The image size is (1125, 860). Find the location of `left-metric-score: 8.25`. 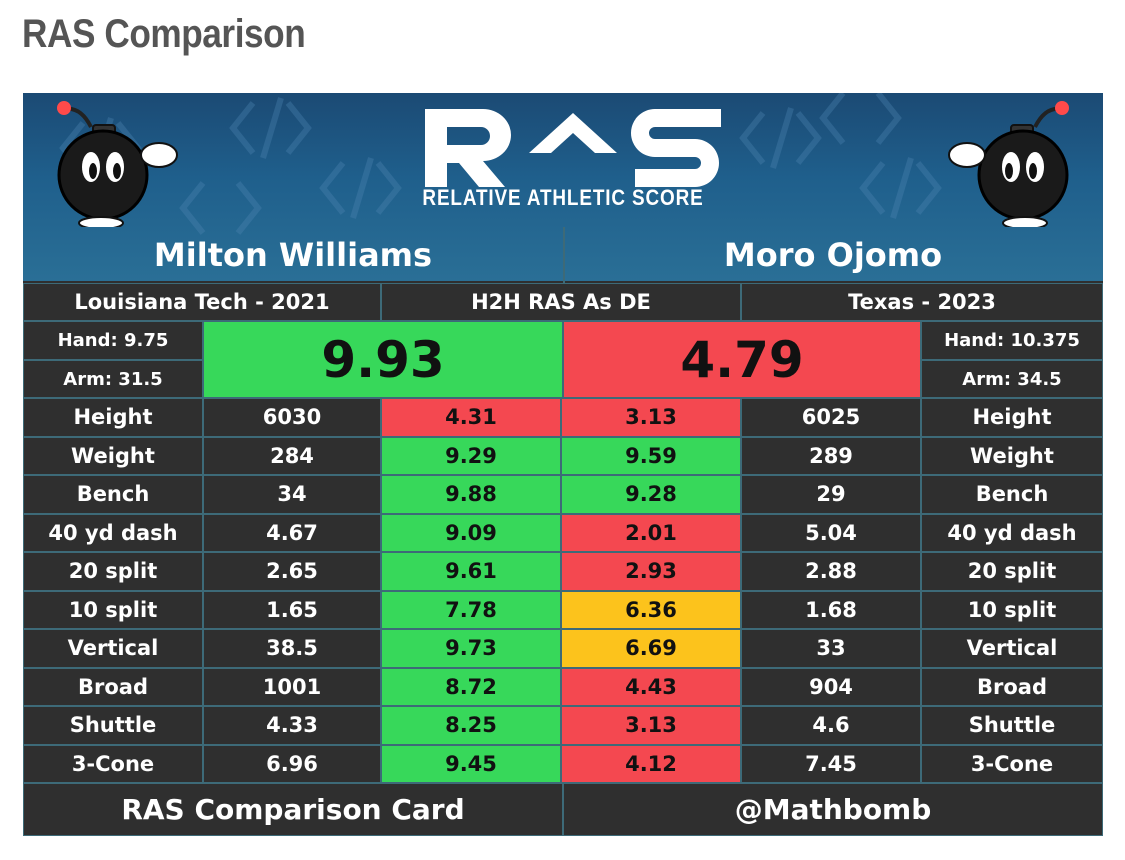

left-metric-score: 8.25 is located at coordinates (471, 725).